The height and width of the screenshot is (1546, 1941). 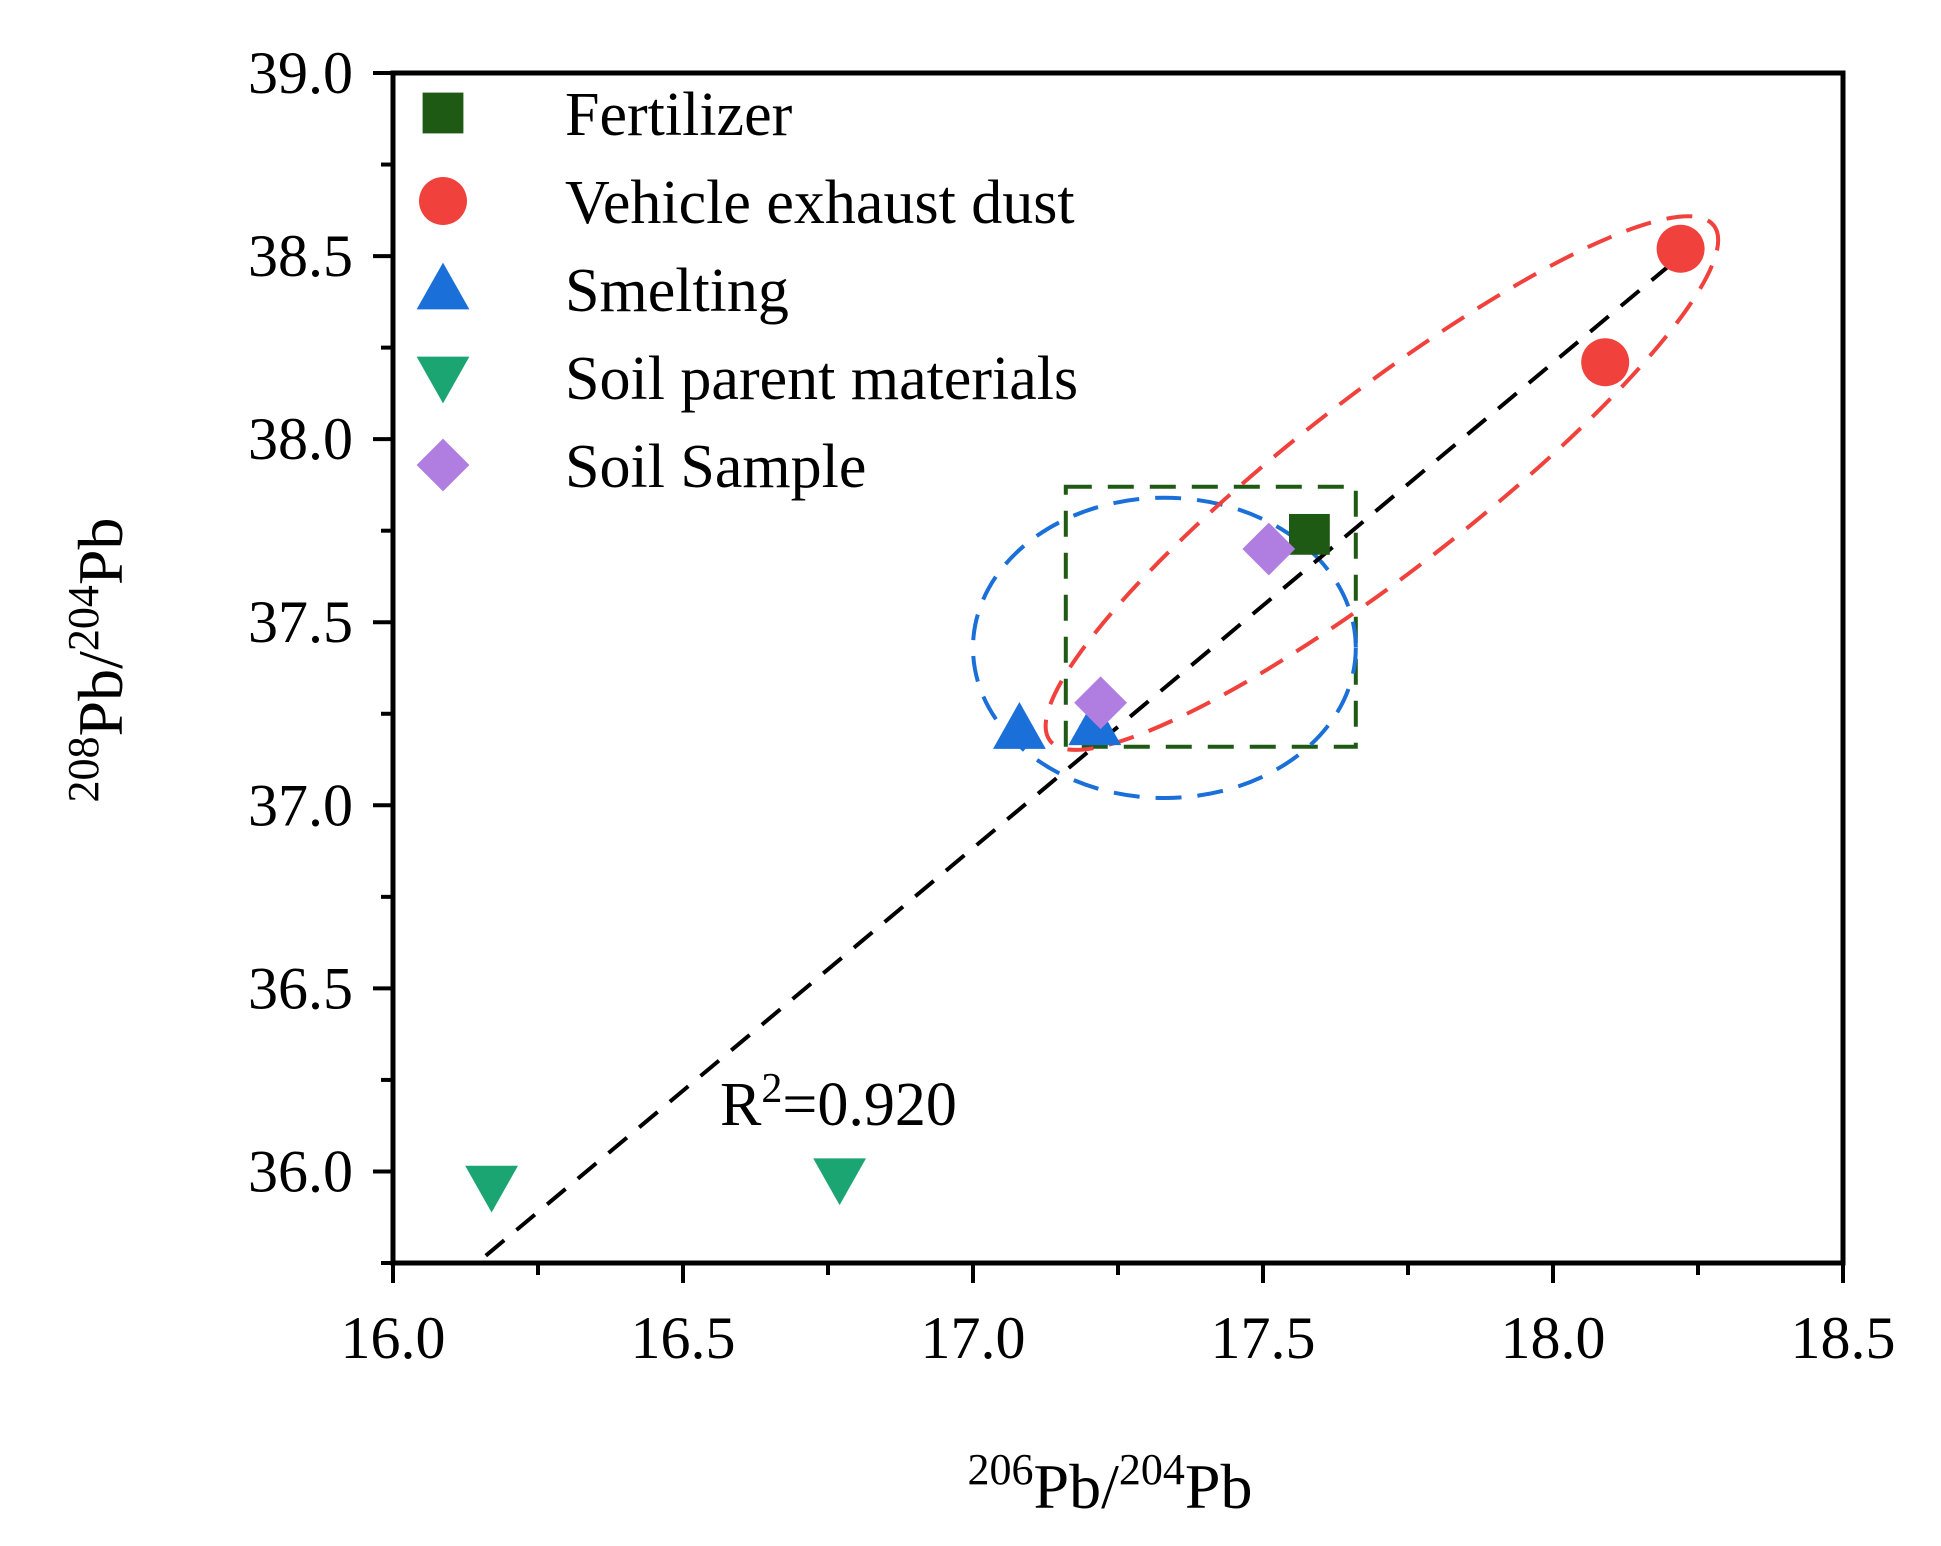 What do you see at coordinates (83, 769) in the screenshot?
I see `y-axis-title-sup1: 208` at bounding box center [83, 769].